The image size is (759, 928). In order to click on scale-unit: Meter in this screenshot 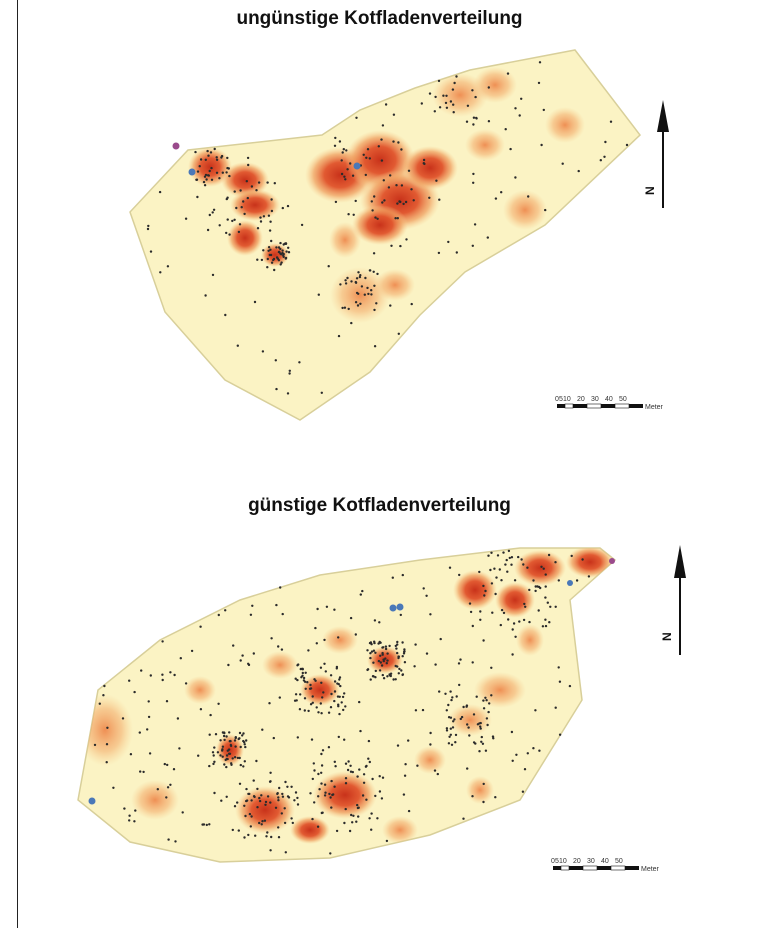, I will do `click(650, 869)`.